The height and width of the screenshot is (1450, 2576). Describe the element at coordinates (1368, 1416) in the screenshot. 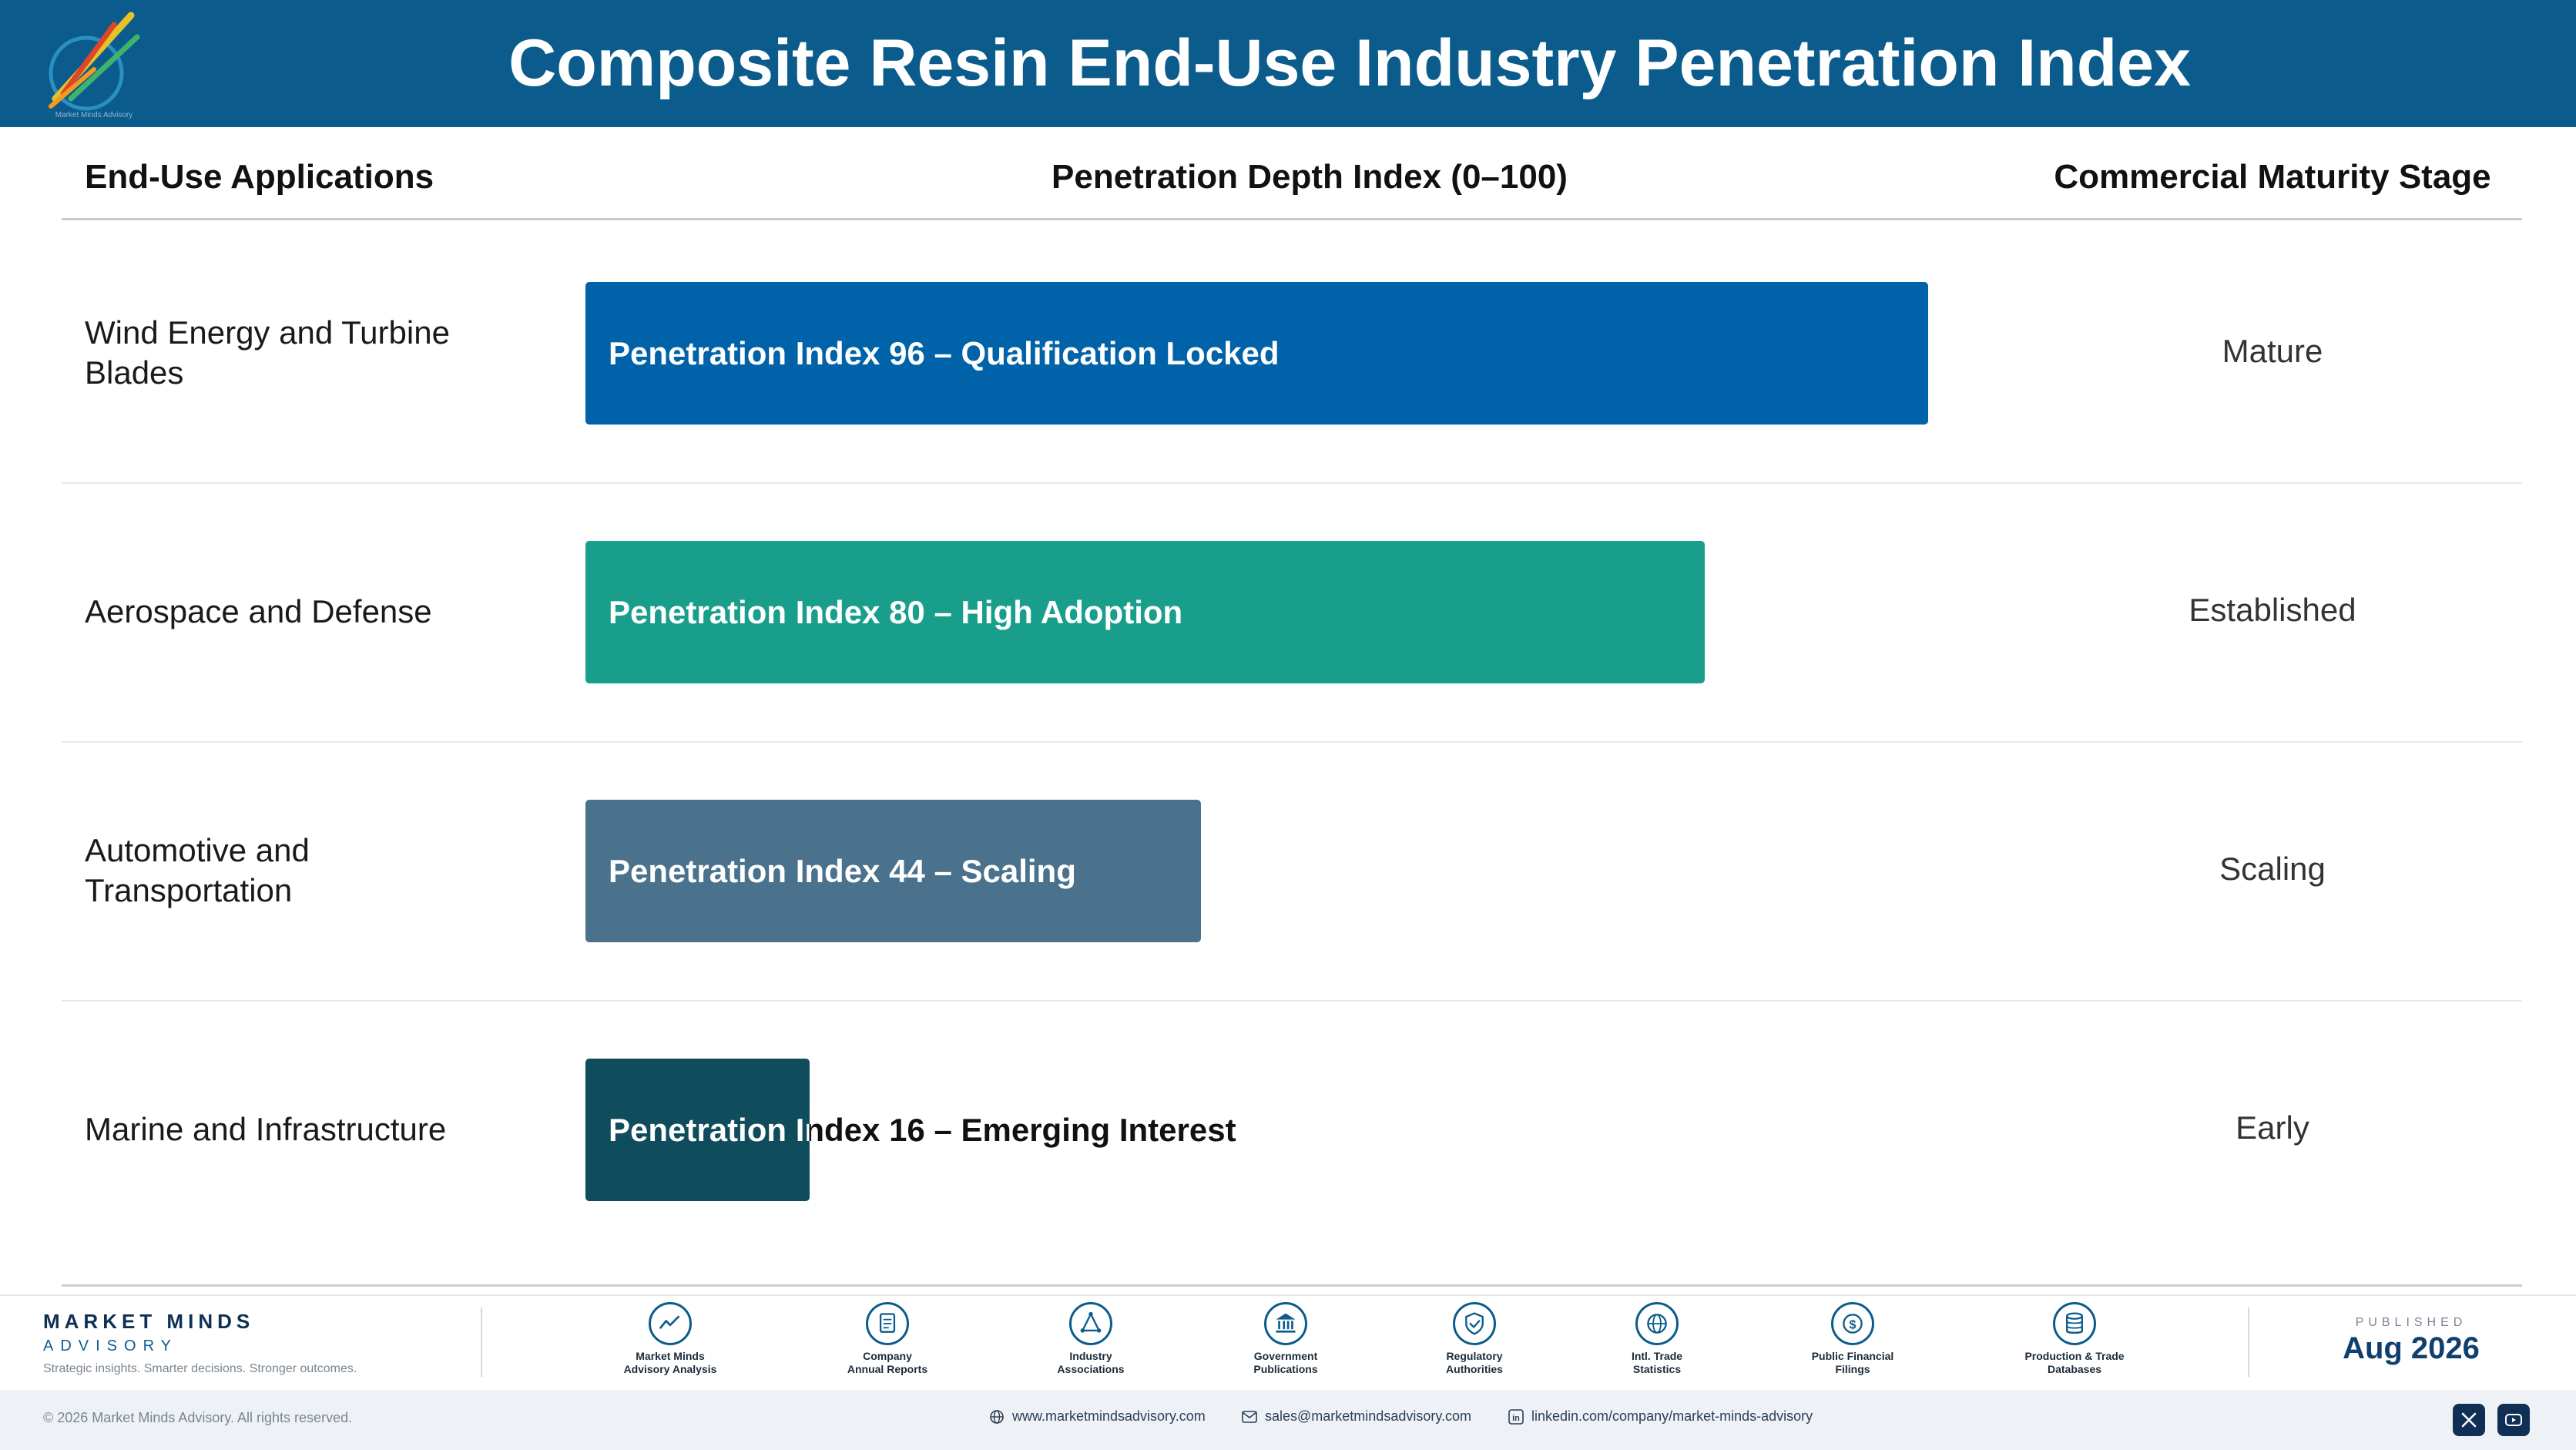

I see `email-text: sales@marketmindsadvisory.com` at that location.